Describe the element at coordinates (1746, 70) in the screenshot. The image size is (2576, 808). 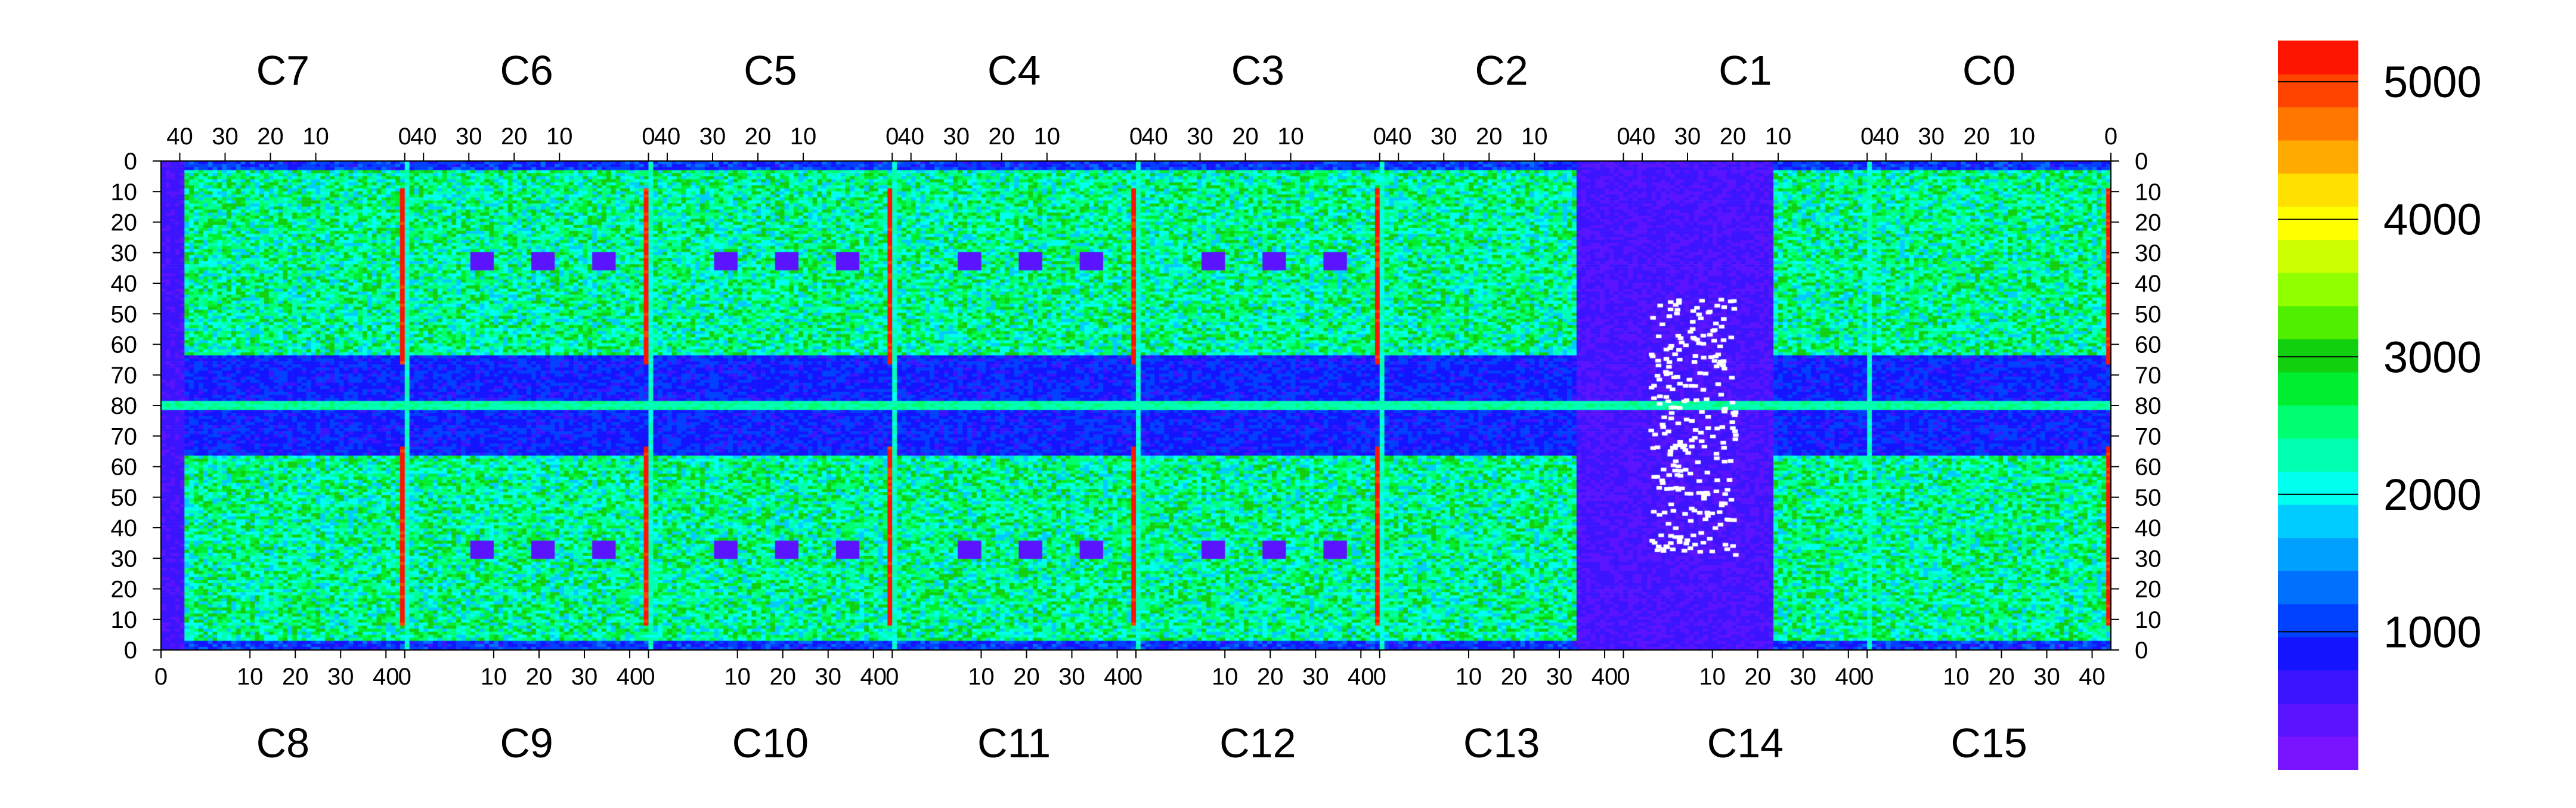
I see `chip-label-top: C1` at that location.